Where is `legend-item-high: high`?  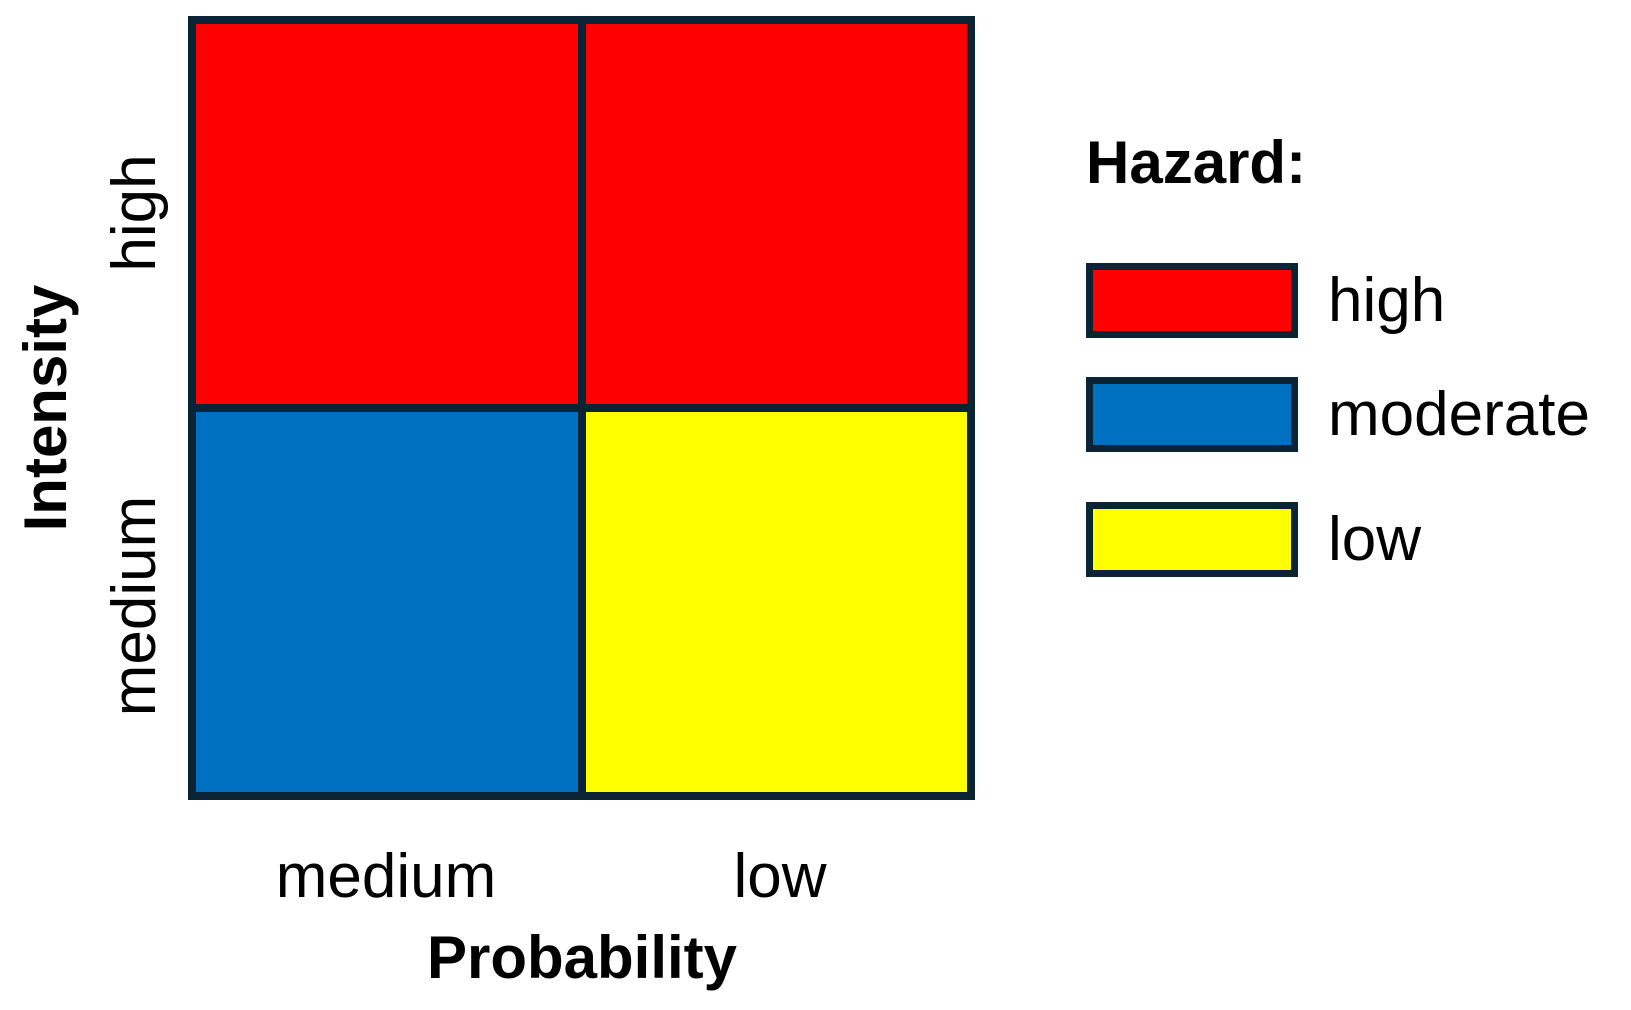
legend-item-high: high is located at coordinates (1265, 300).